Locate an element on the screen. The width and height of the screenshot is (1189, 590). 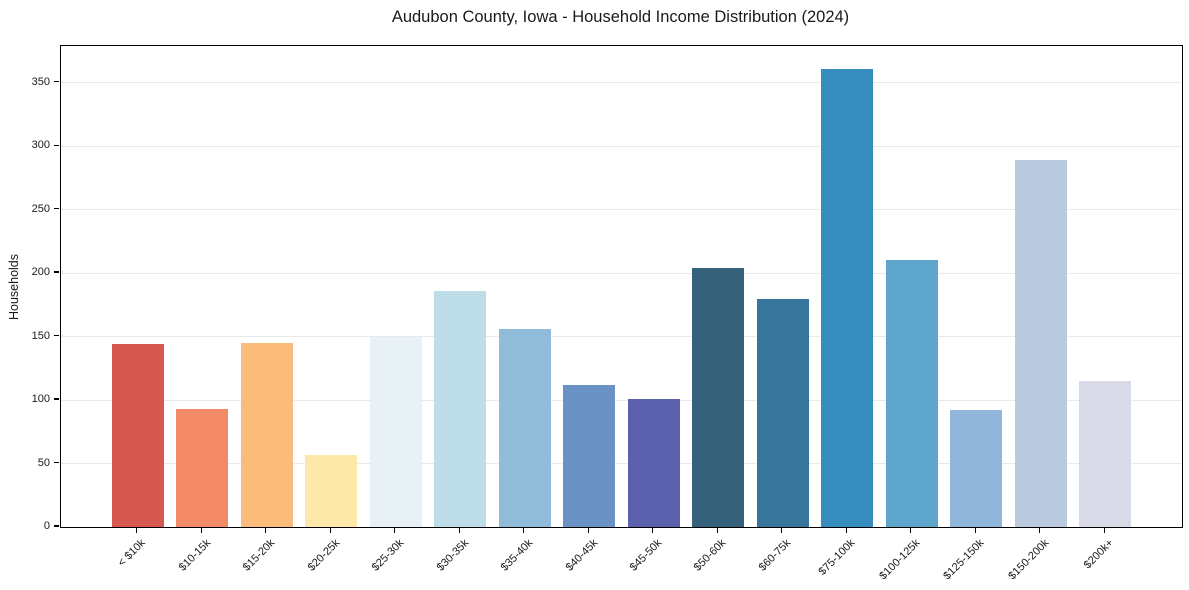
x-tick-label-50-60k: $50-60k is located at coordinates (710, 555).